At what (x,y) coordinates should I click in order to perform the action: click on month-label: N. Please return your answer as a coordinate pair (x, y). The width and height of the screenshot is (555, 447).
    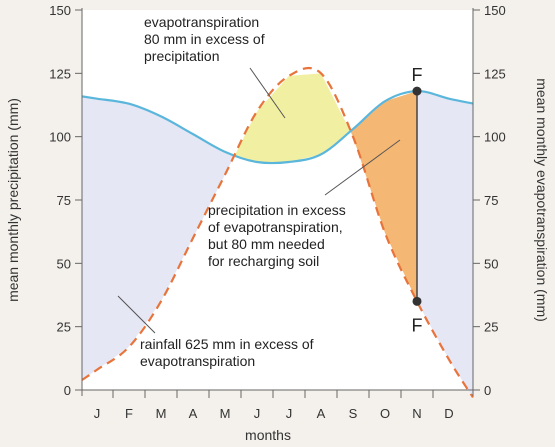
    Looking at the image, I should click on (416, 413).